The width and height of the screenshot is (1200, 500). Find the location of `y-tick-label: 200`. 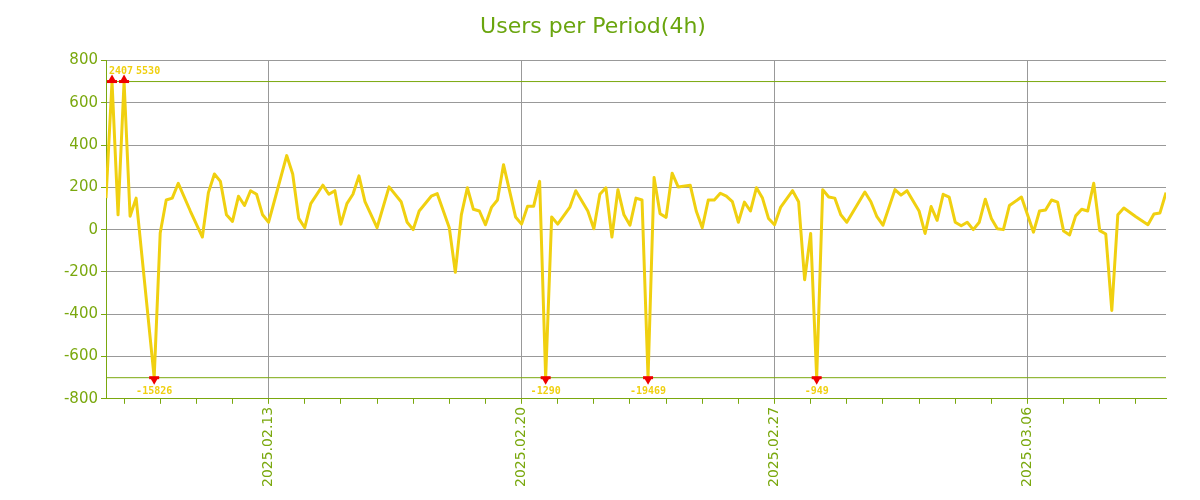

y-tick-label: 200 is located at coordinates (83, 186).